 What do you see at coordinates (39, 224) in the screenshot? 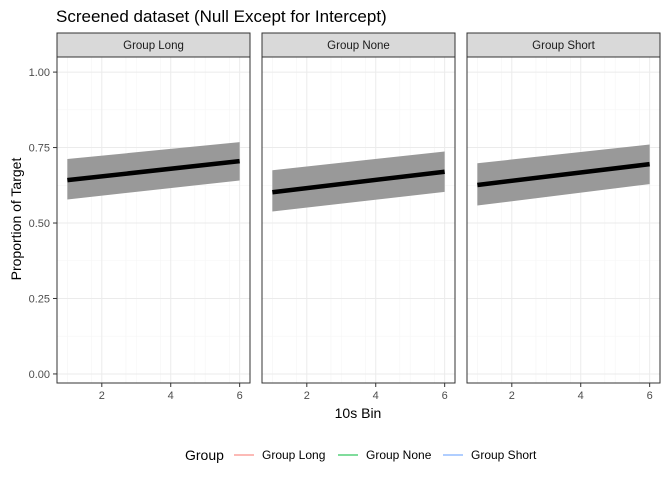
I see `y-tick-label: 0.50` at bounding box center [39, 224].